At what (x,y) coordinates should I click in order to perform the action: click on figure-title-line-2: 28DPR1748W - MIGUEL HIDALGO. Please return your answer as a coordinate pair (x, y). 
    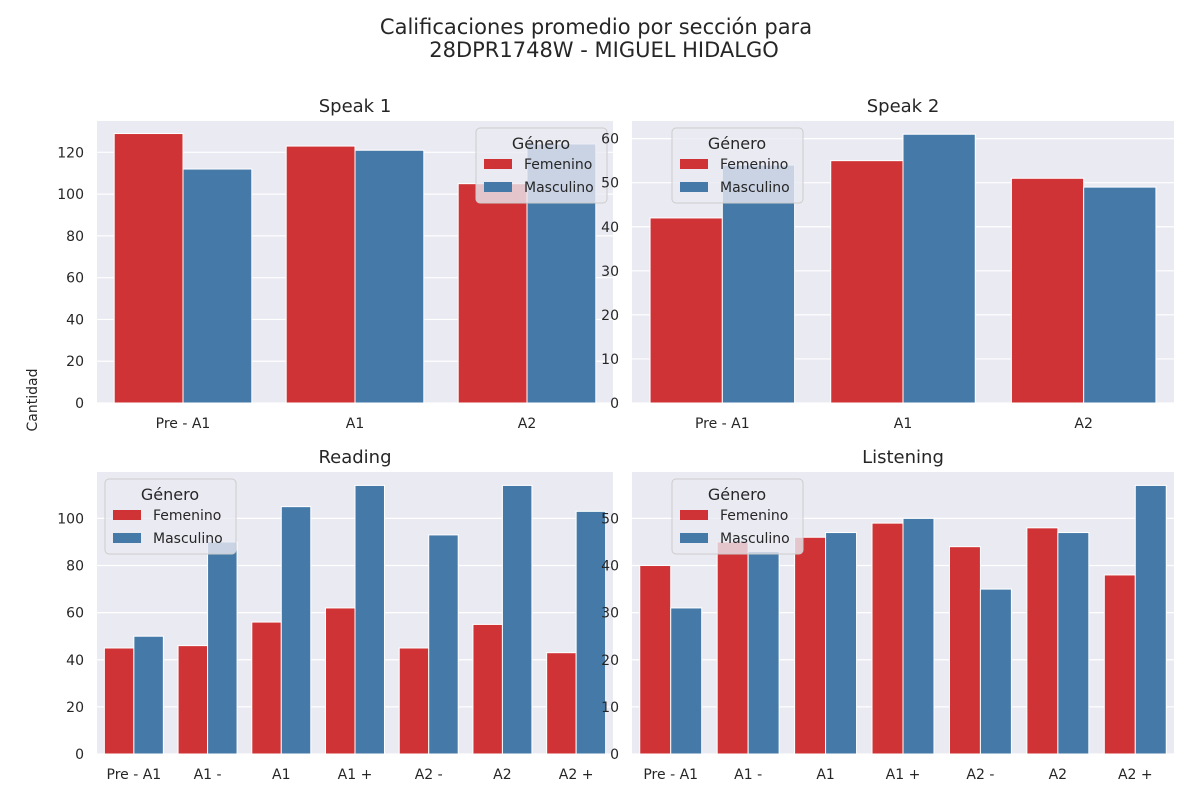
    Looking at the image, I should click on (604, 50).